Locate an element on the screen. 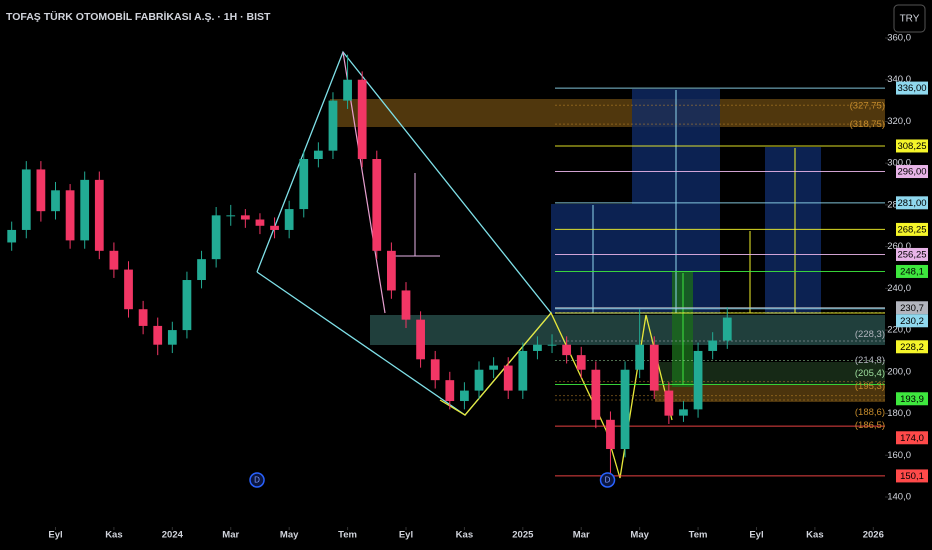 Image resolution: width=932 pixels, height=550 pixels. x-tick-label: 2026 is located at coordinates (873, 535).